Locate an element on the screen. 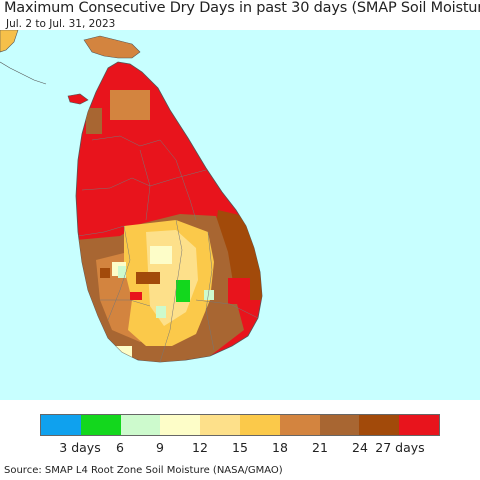  legend-label: 21 is located at coordinates (320, 447).